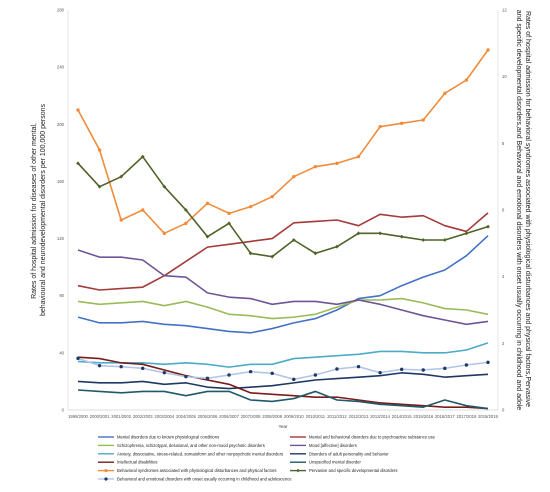 This screenshot has width=550, height=492. I want to click on x-tick-label: 2010/2011, so click(316, 416).